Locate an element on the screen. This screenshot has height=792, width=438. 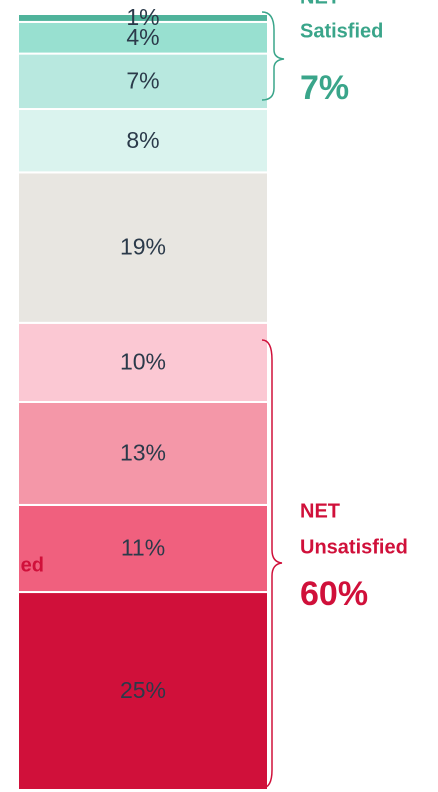
segment-label: 4% is located at coordinates (142, 37).